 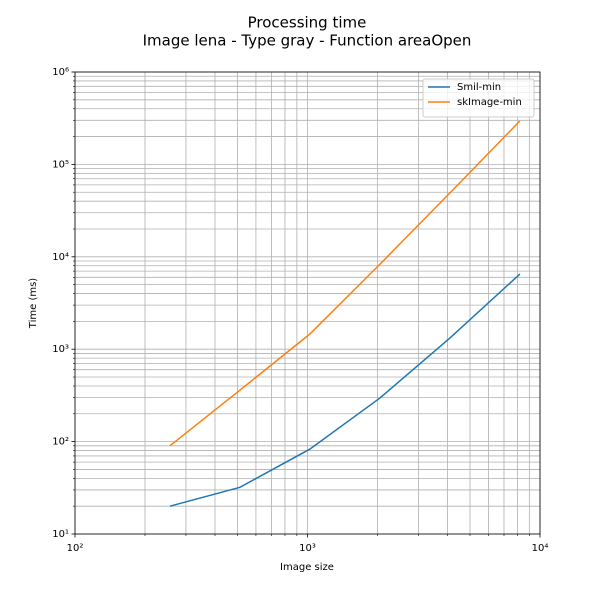 What do you see at coordinates (479, 87) in the screenshot?
I see `legend-label: Smil-min` at bounding box center [479, 87].